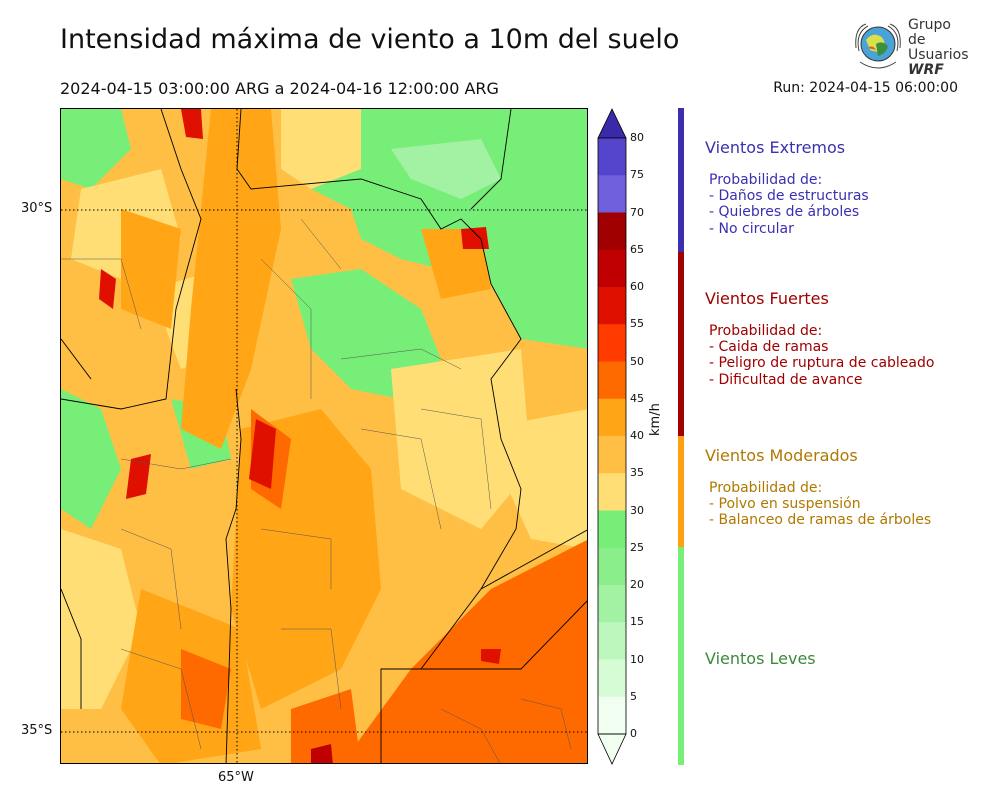  What do you see at coordinates (775, 147) in the screenshot?
I see `category-title-extremos: Vientos Extremos` at bounding box center [775, 147].